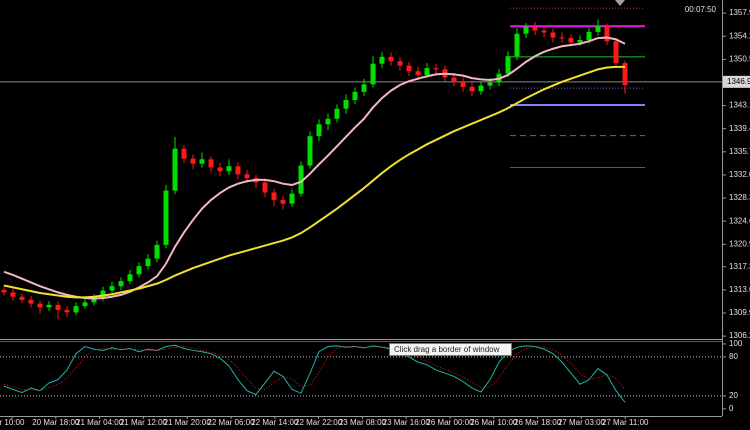 The image size is (750, 430). What do you see at coordinates (12, 422) in the screenshot?
I see `x-tick-label: r 10:00` at bounding box center [12, 422].